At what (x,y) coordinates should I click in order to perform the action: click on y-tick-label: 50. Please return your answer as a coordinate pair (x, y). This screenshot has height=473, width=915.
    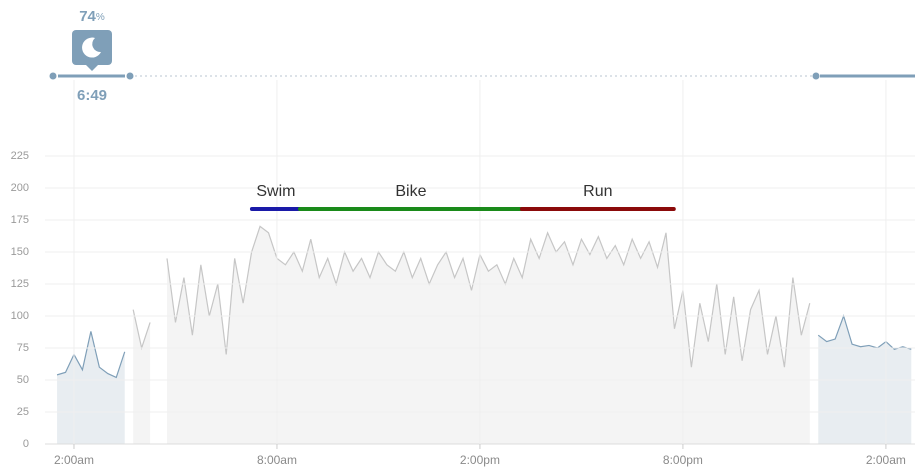
    Looking at the image, I should click on (23, 380).